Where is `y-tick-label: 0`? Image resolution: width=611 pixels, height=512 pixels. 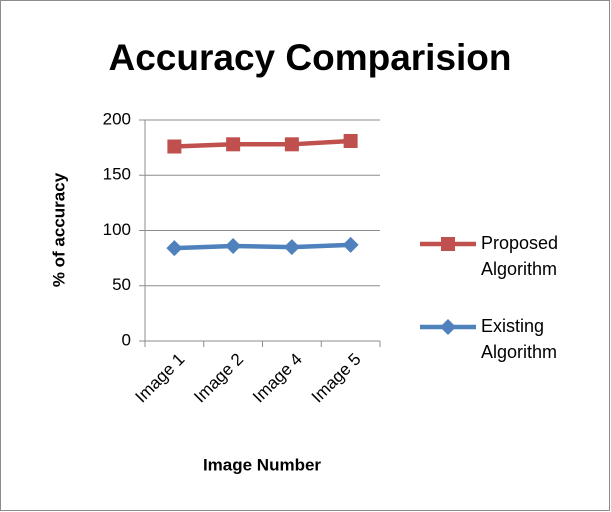 y-tick-label: 0 is located at coordinates (126, 339).